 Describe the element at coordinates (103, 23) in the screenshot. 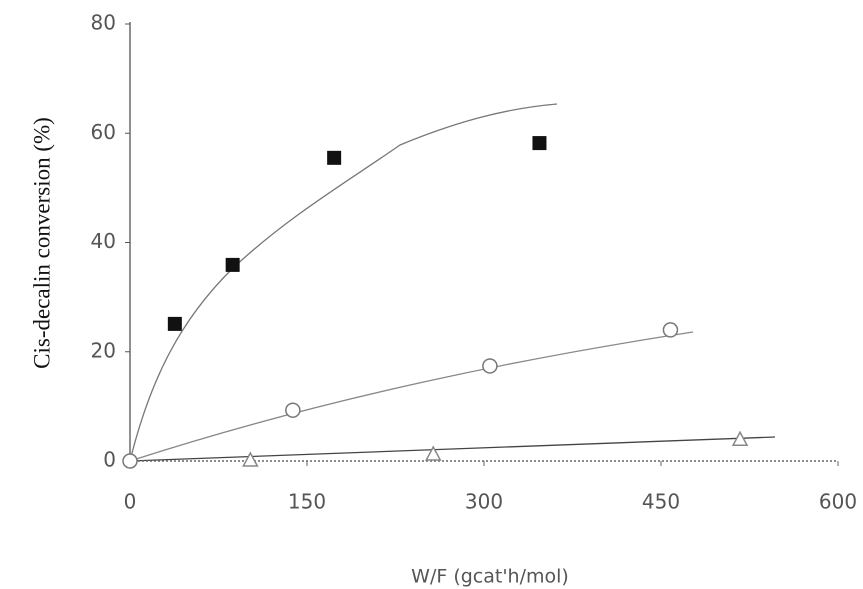

I see `y-tick-label: 80` at that location.